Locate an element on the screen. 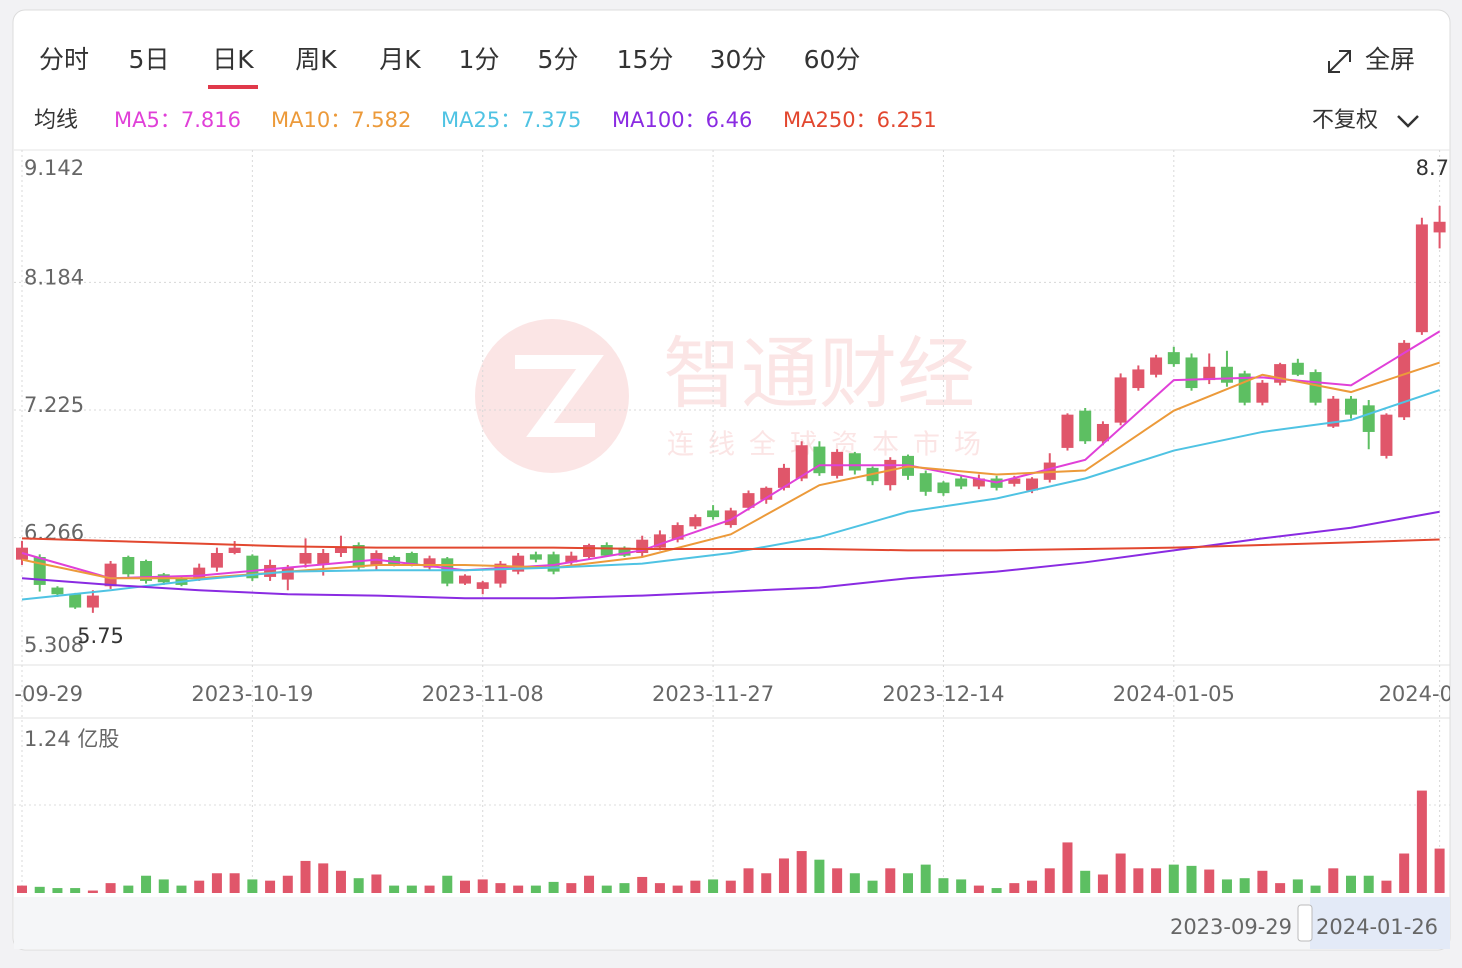 Image resolution: width=1462 pixels, height=968 pixels. fullscreen-button: 全屏 is located at coordinates (1390, 59).